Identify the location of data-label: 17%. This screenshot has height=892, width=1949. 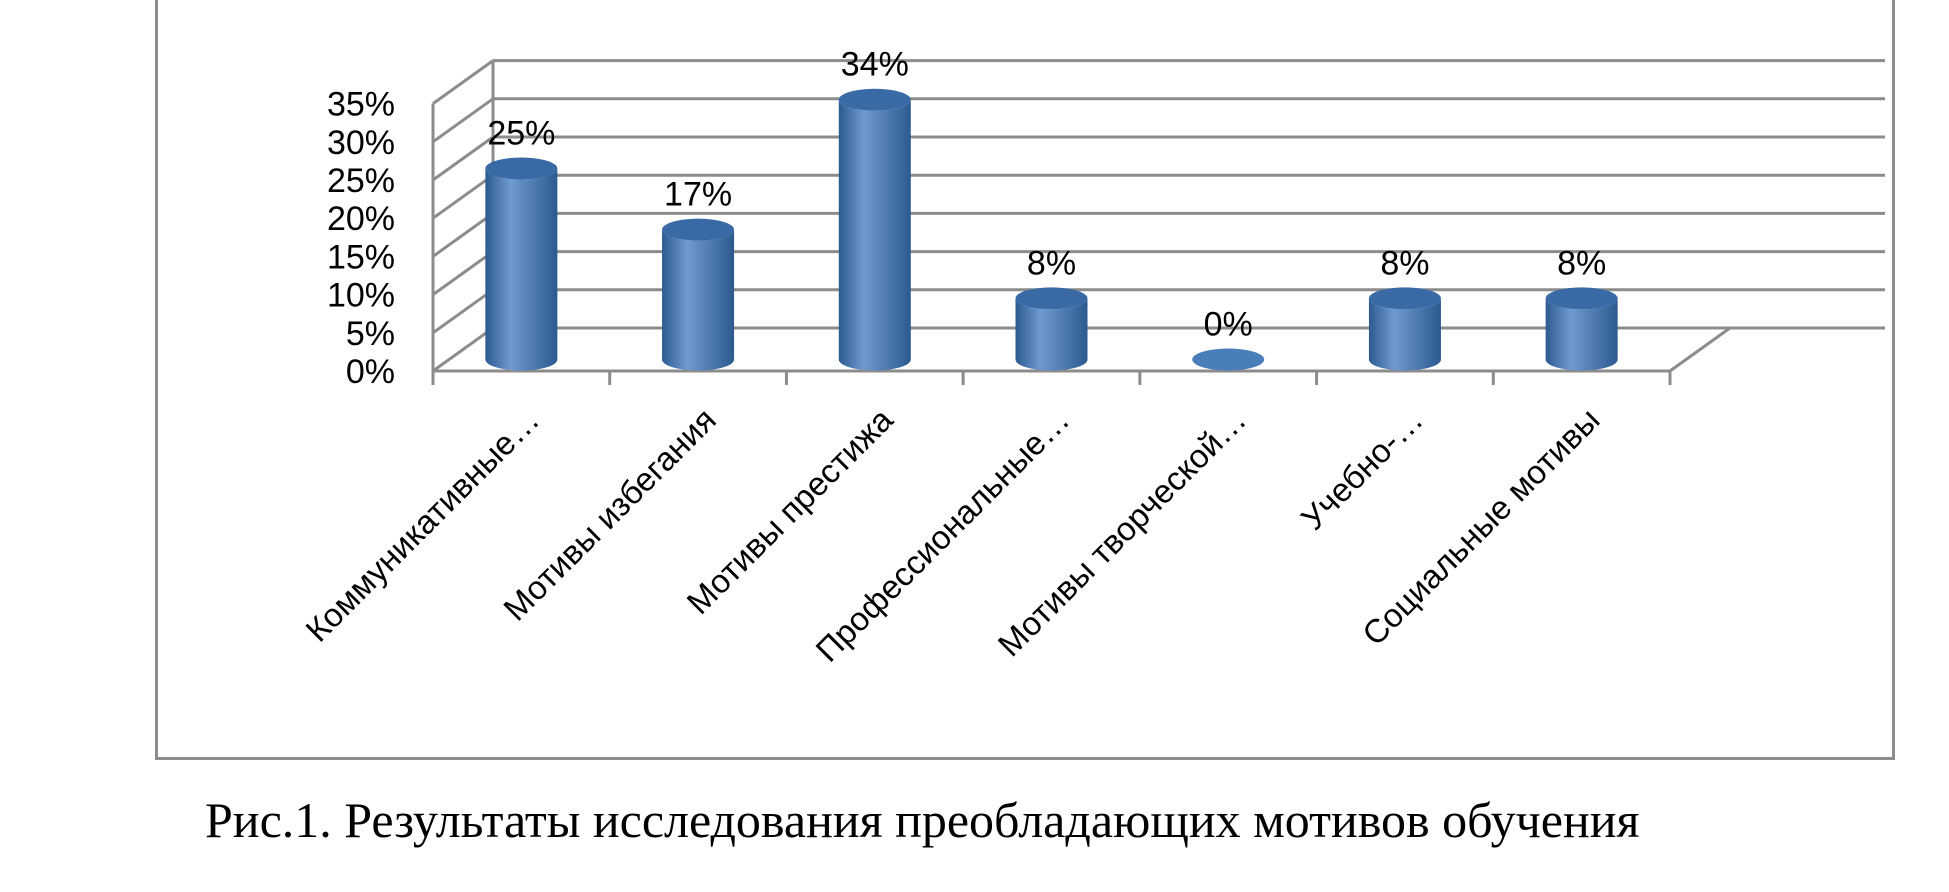
(698, 195).